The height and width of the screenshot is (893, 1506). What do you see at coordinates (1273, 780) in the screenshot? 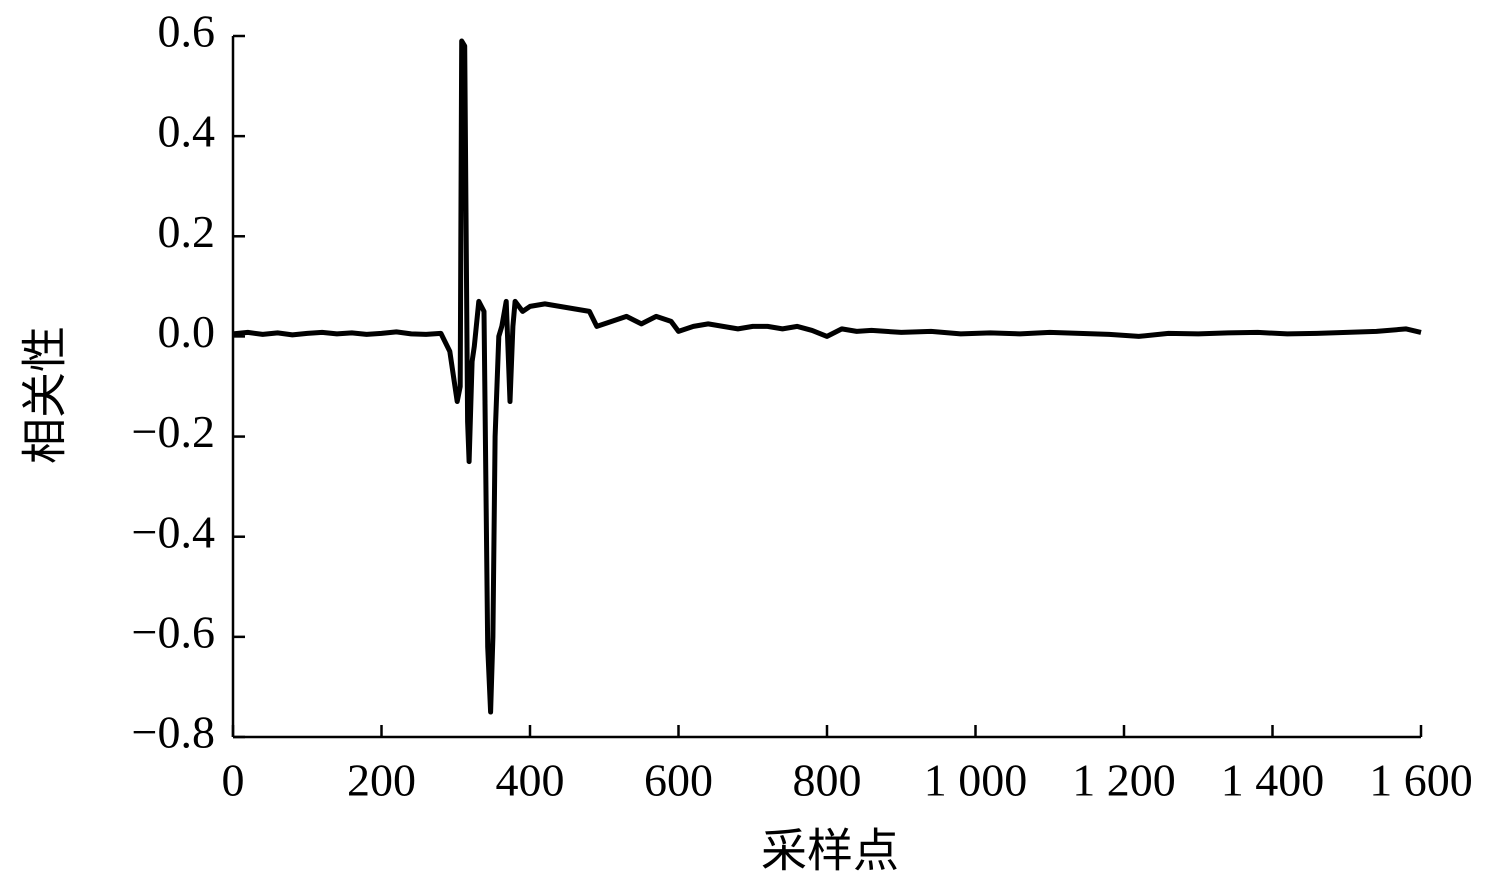
I see `x-tick-label: 1 400` at bounding box center [1273, 780].